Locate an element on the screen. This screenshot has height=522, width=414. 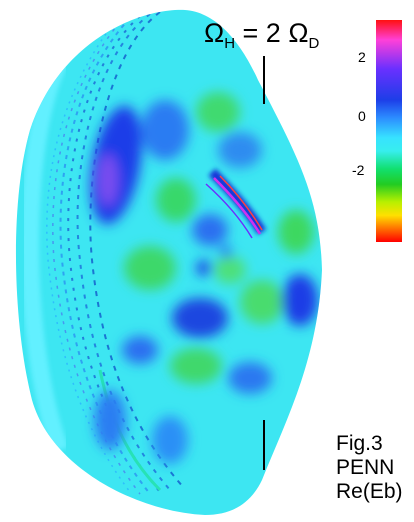
colorbar-tick-minus-2: -2 is located at coordinates (358, 170).